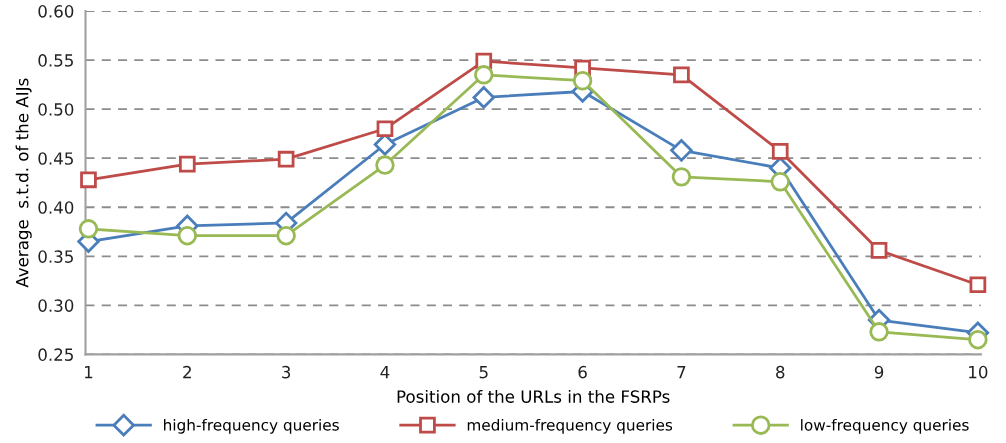 This screenshot has width=1006, height=443. Describe the element at coordinates (56, 109) in the screenshot. I see `y-tick-label: 0.50` at that location.